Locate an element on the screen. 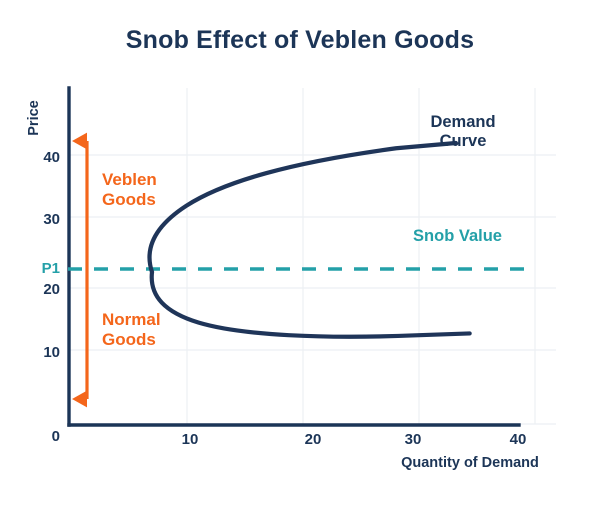  annotation-demand-curve: Demand Curve is located at coordinates (463, 132).